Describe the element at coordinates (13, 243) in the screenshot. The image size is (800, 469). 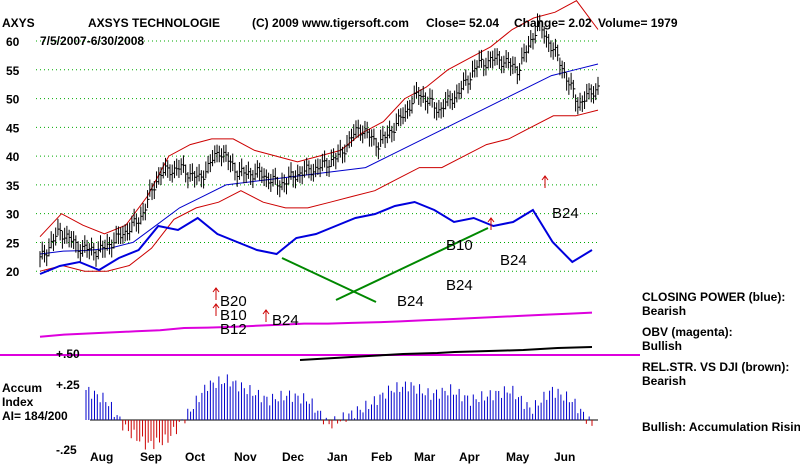
I see `y-tick-label-25: 25` at that location.